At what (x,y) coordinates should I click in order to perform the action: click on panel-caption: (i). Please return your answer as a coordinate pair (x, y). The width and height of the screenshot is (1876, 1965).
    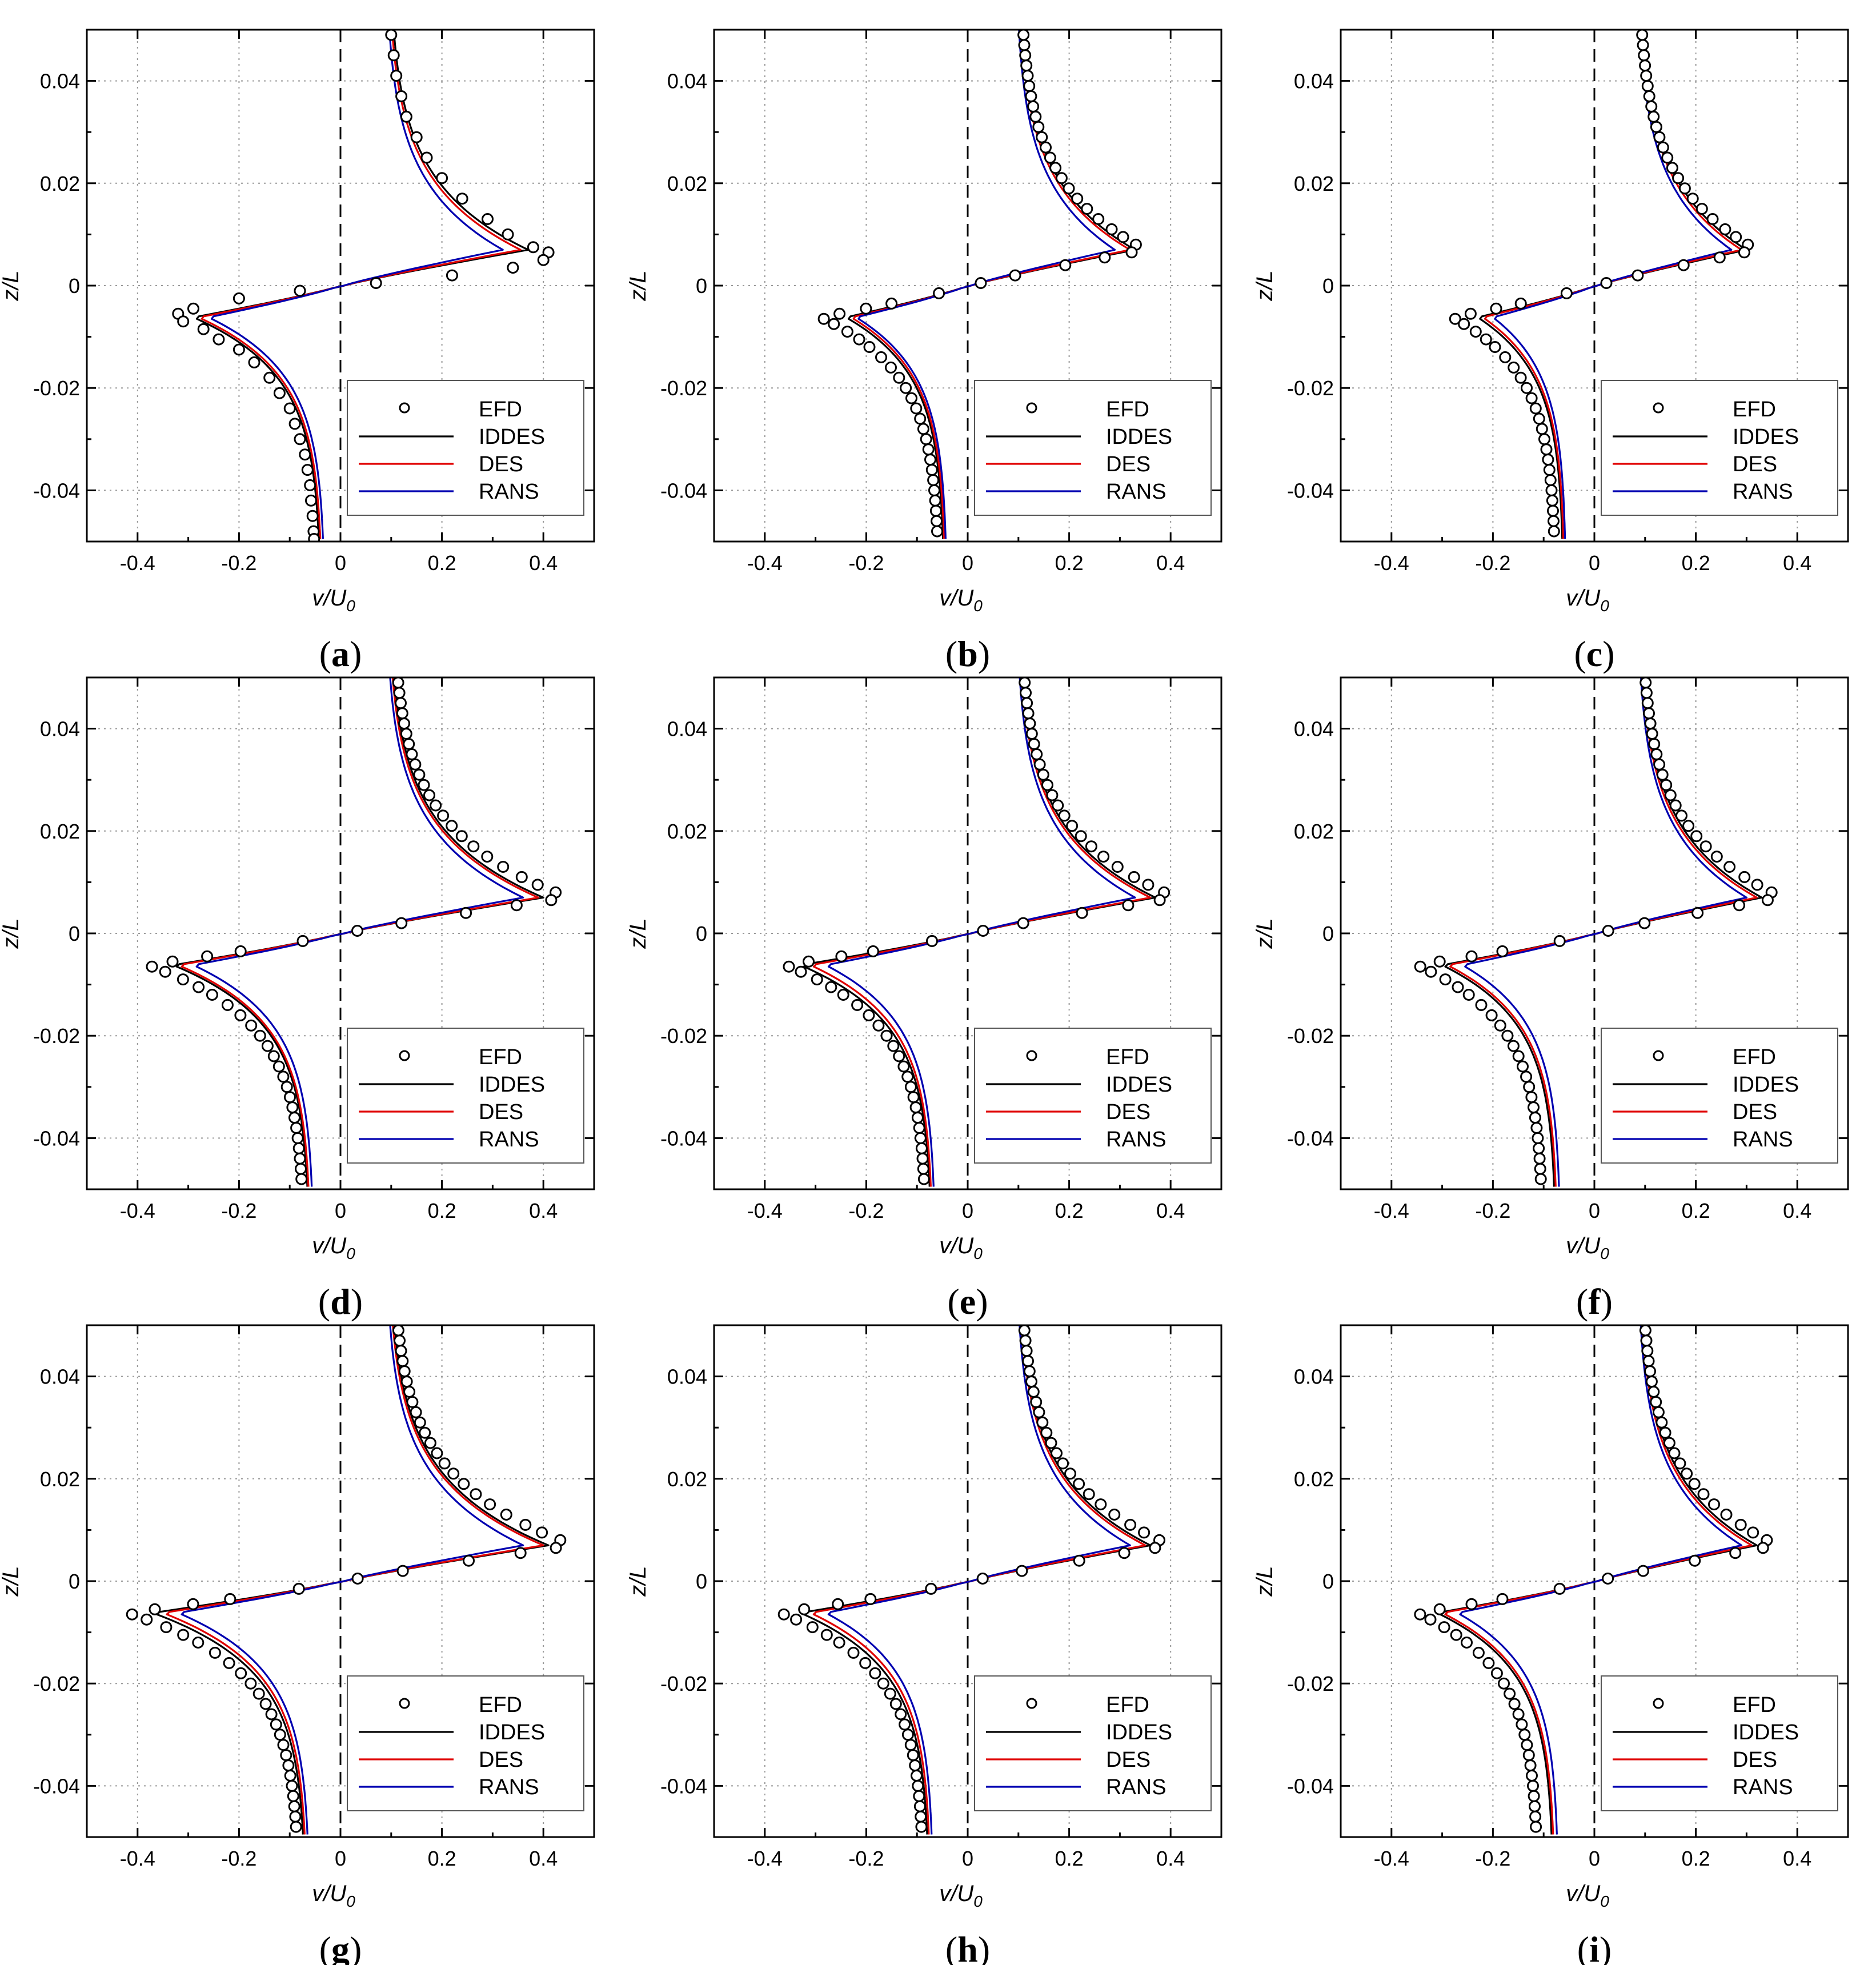
    Looking at the image, I should click on (1594, 1947).